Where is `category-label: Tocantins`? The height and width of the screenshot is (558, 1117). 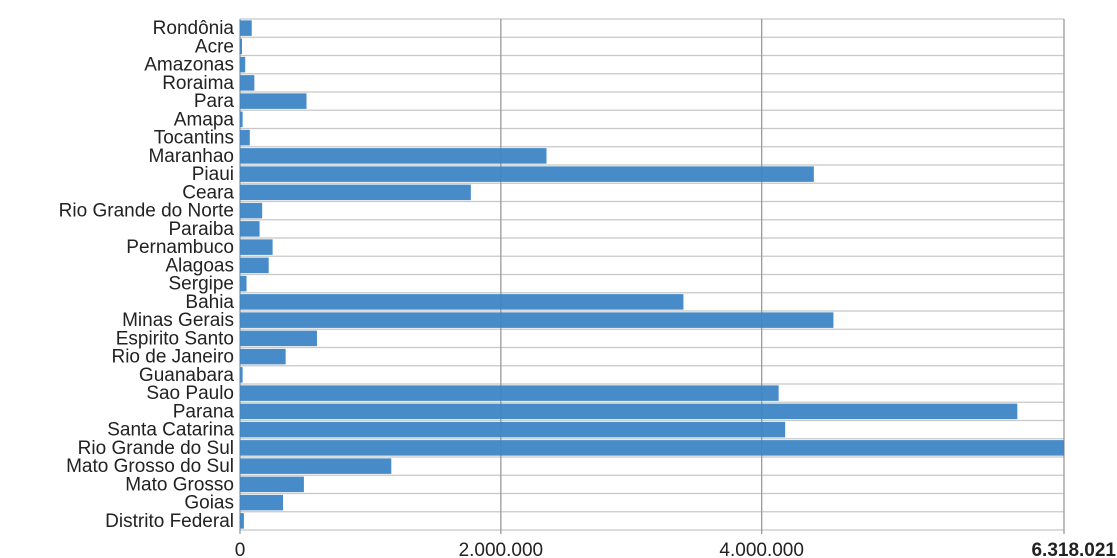 category-label: Tocantins is located at coordinates (194, 138).